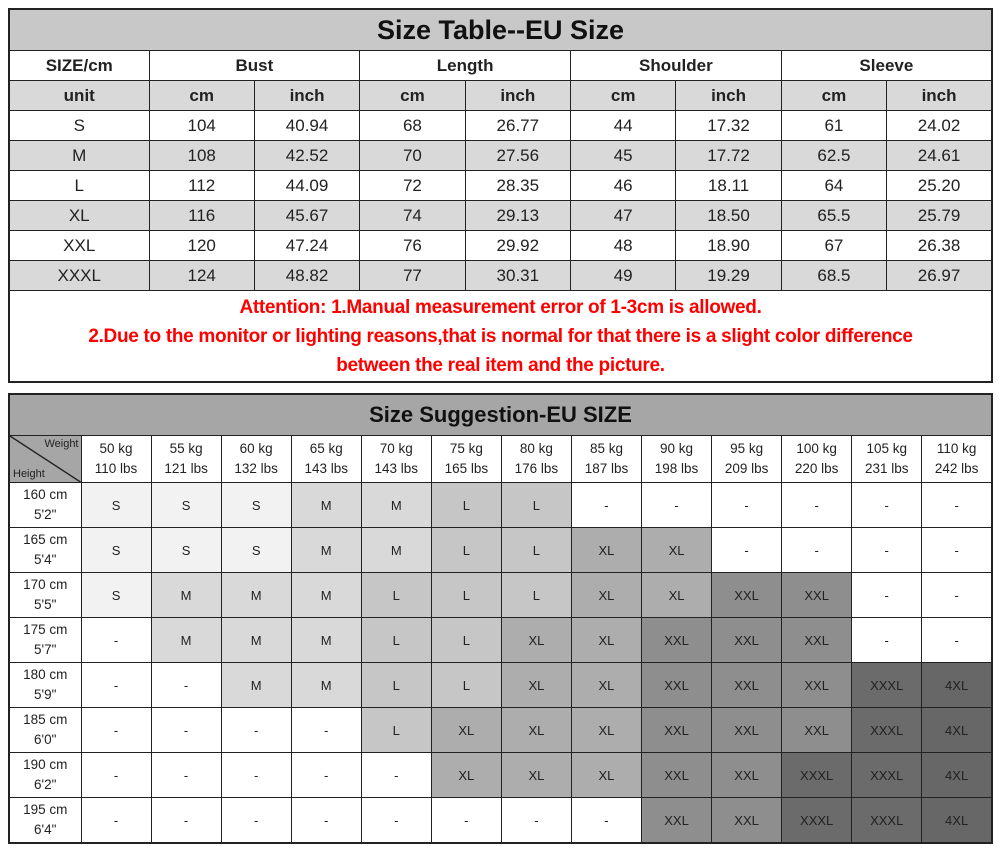 This screenshot has width=1000, height=867. Describe the element at coordinates (518, 185) in the screenshot. I see `value-cell: 28.35` at that location.